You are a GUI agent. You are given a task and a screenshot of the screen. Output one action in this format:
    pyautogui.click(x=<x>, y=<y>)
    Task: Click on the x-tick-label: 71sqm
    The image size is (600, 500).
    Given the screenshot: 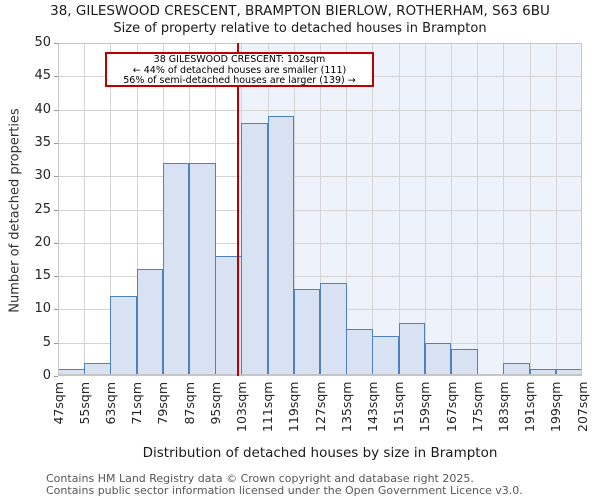 What is the action you would take?
    pyautogui.click(x=137, y=403)
    